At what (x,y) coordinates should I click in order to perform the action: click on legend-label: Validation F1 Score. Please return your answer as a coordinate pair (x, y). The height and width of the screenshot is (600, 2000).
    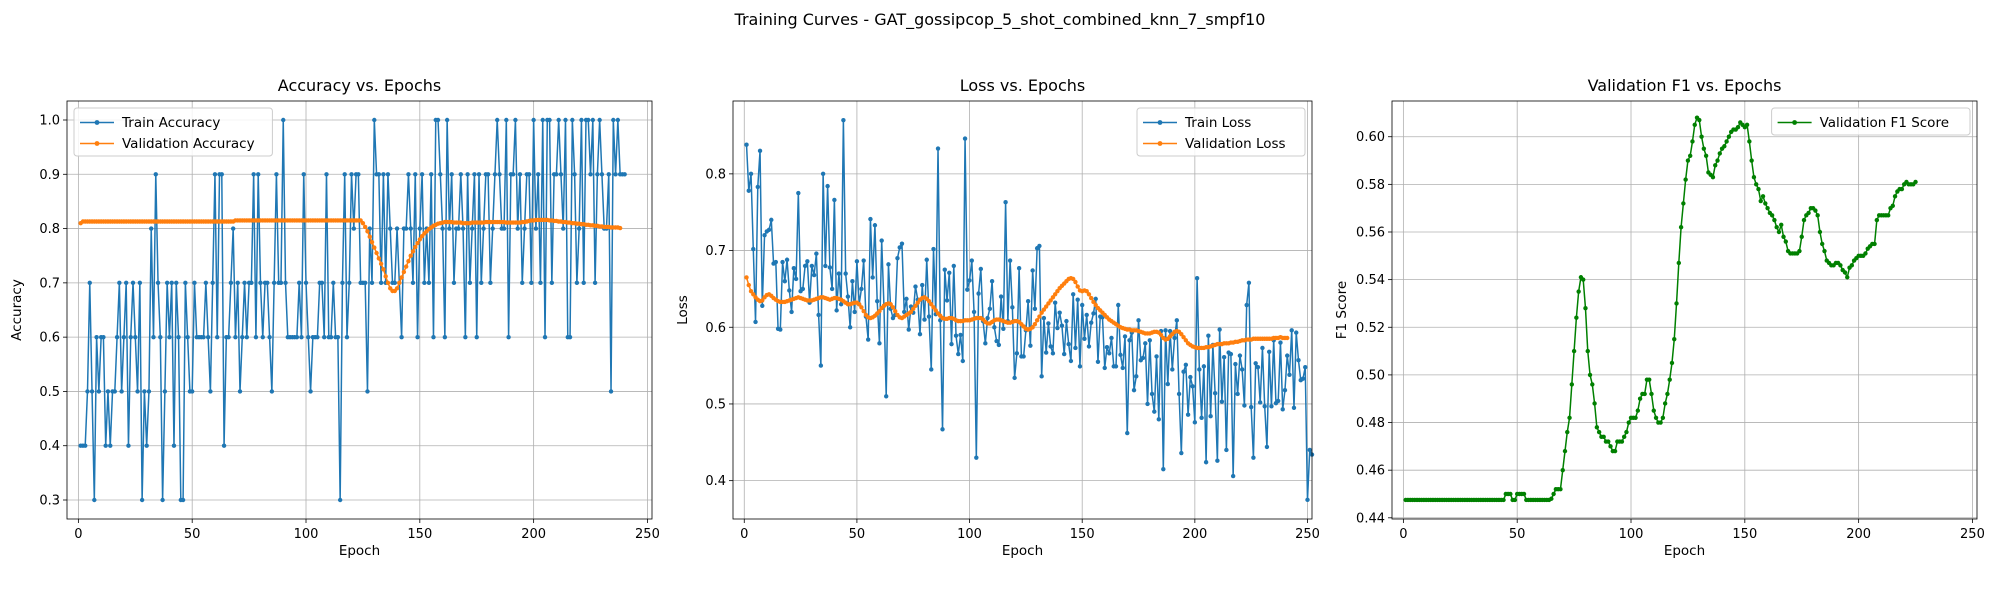
    Looking at the image, I should click on (1884, 123).